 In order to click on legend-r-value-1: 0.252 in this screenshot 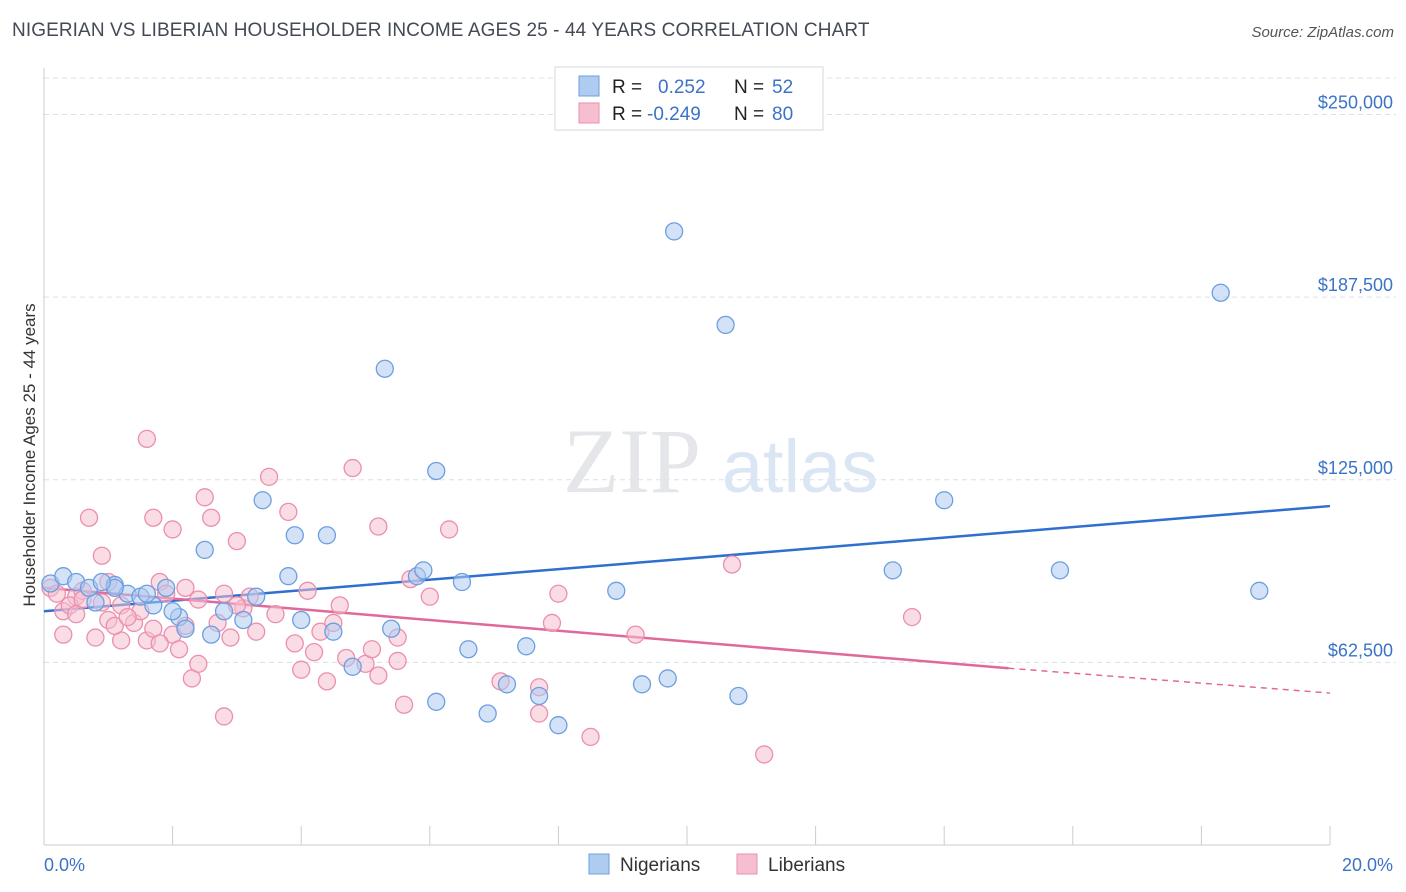, I will do `click(682, 87)`.